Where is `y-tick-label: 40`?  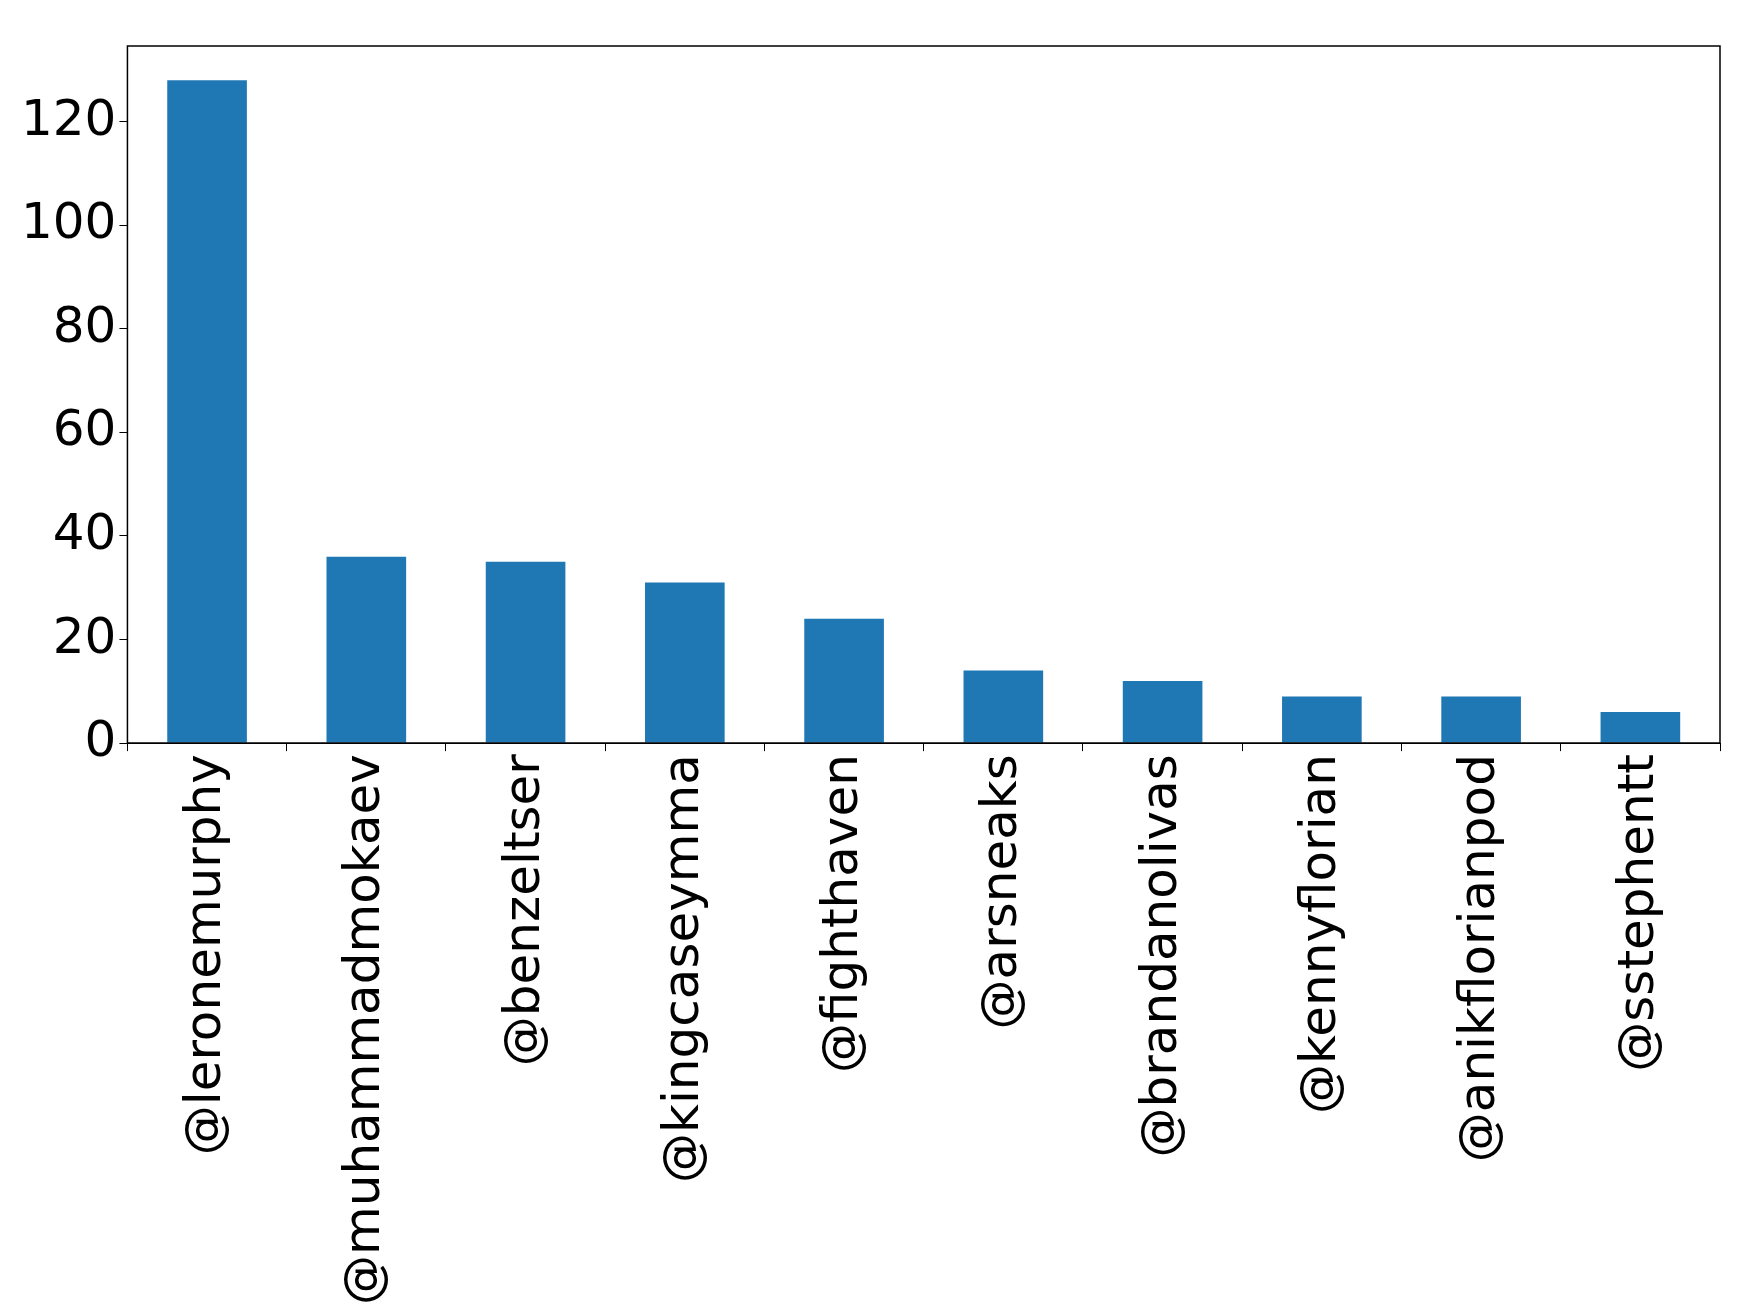 y-tick-label: 40 is located at coordinates (84, 531).